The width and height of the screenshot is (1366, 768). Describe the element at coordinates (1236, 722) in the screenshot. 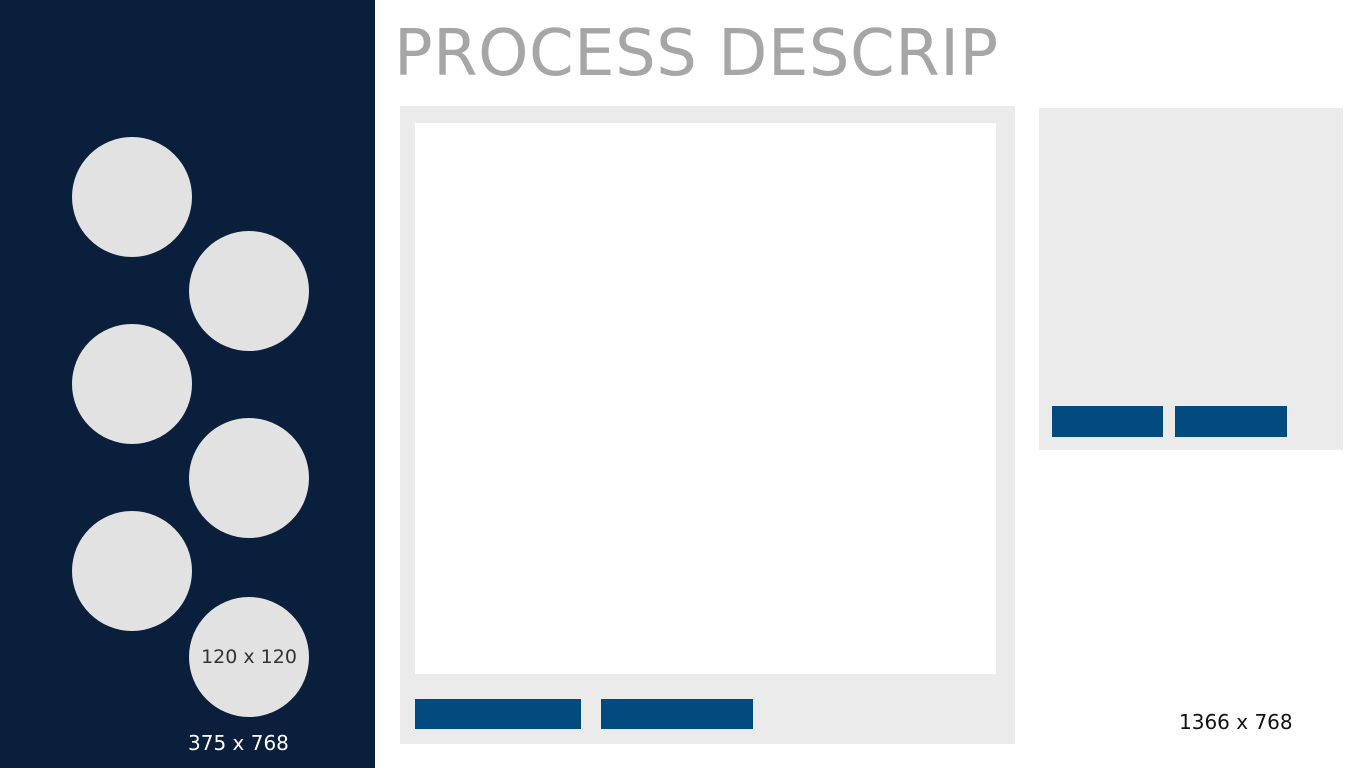

I see `page-size-label: 1366 x 768` at that location.